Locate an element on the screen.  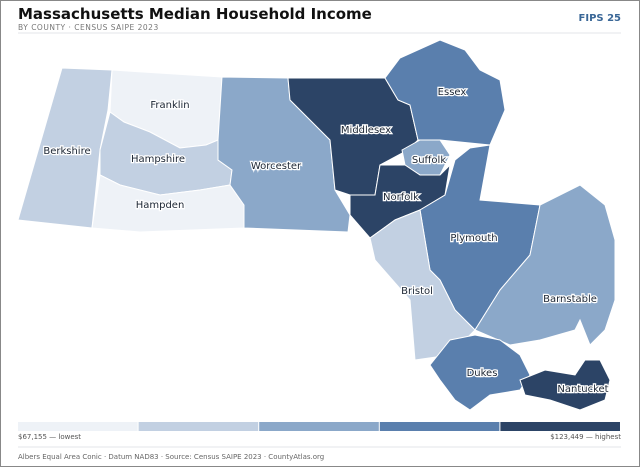
title: Massachusetts Median Household Income is located at coordinates (195, 14).